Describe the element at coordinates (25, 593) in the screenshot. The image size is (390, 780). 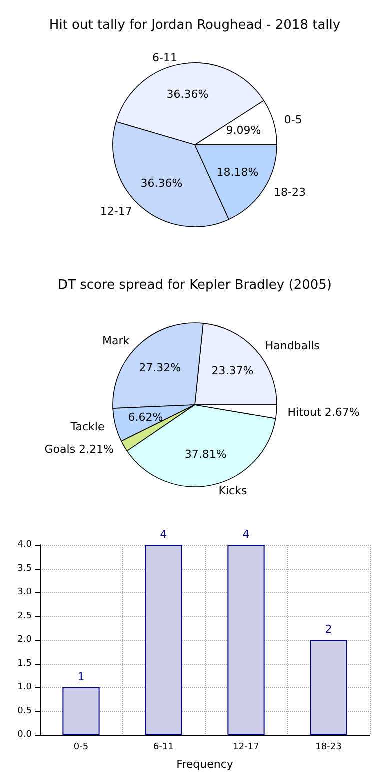
I see `y-tick-label: 3.0` at that location.